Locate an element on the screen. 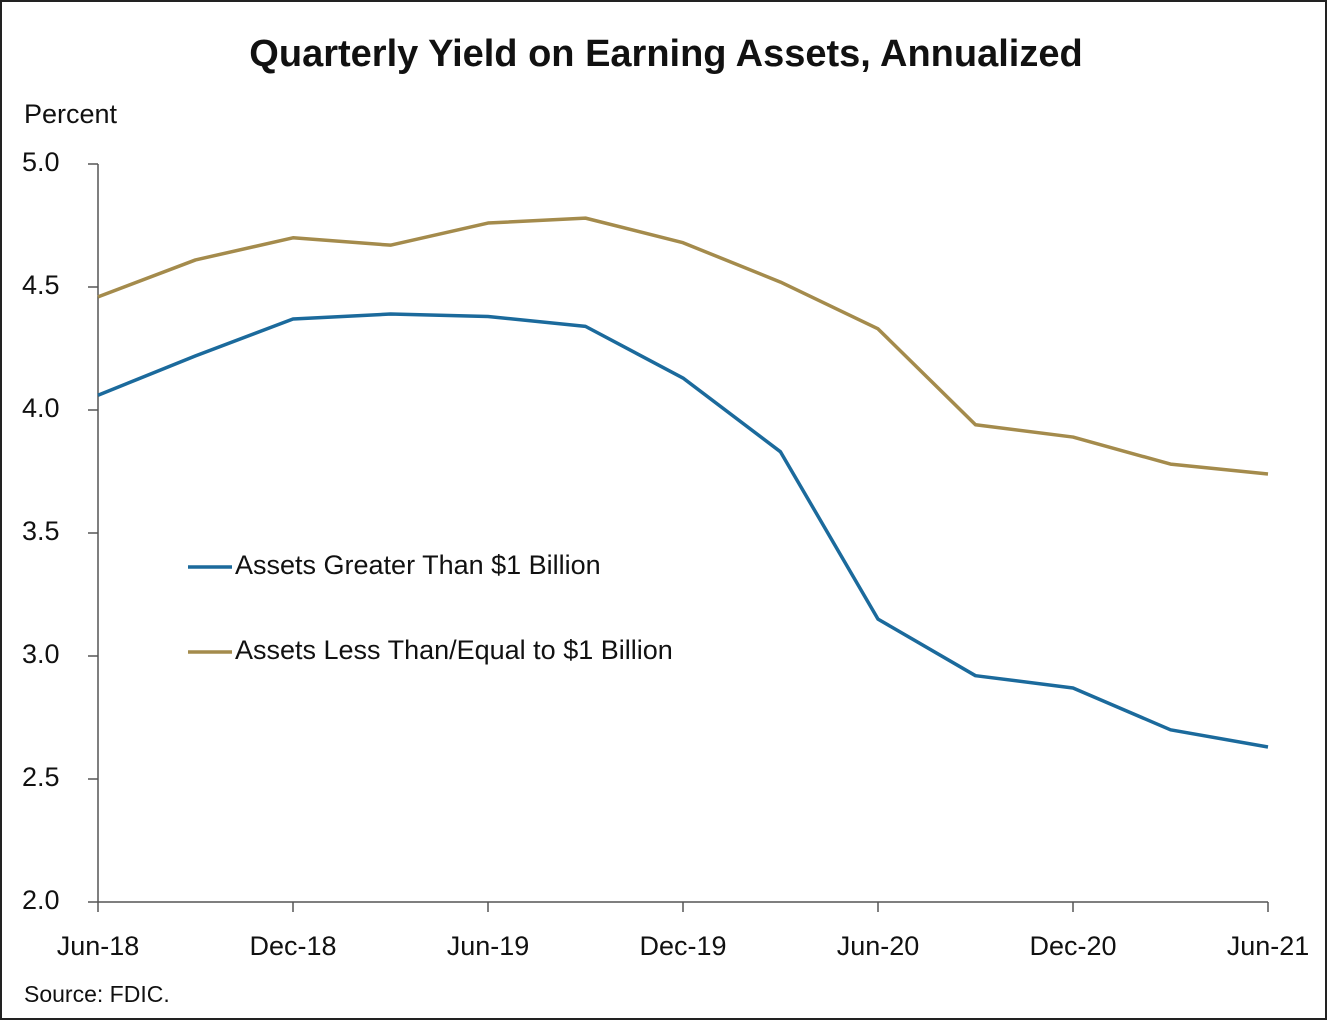 Image resolution: width=1327 pixels, height=1020 pixels. x-tick-label: Jun-19 is located at coordinates (488, 946).